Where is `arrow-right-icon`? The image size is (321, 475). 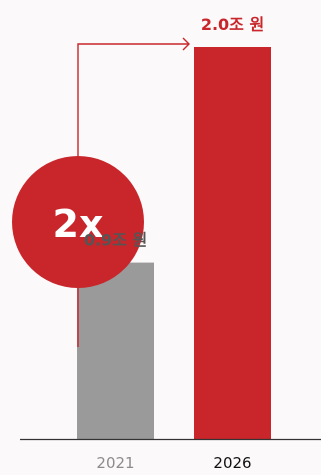 arrow-right-icon is located at coordinates (186, 44).